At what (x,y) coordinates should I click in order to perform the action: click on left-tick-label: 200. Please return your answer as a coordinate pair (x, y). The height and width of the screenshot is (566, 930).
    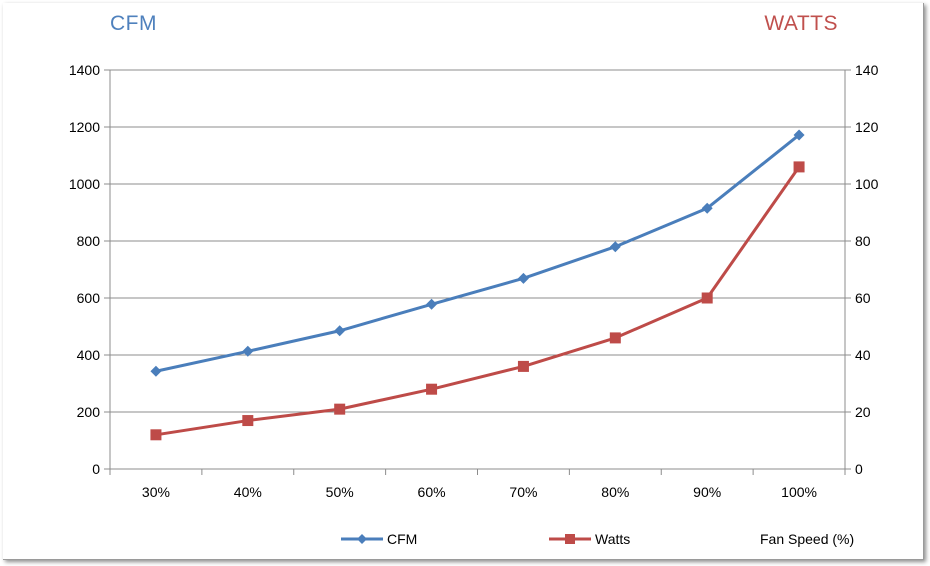
    Looking at the image, I should click on (89, 412).